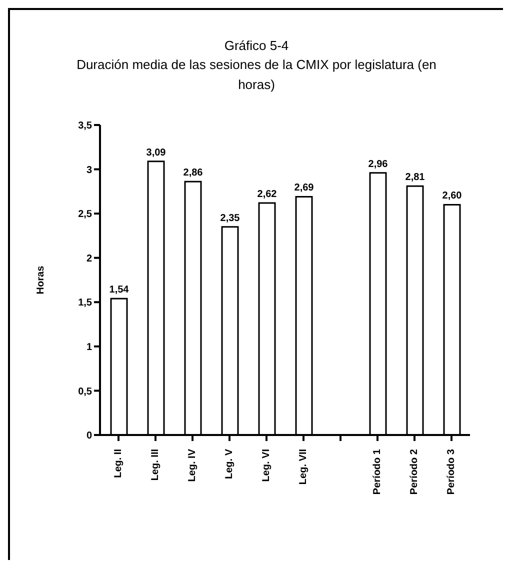 Image resolution: width=513 pixels, height=574 pixels. Describe the element at coordinates (85, 214) in the screenshot. I see `y-tick-label: 2,5` at that location.